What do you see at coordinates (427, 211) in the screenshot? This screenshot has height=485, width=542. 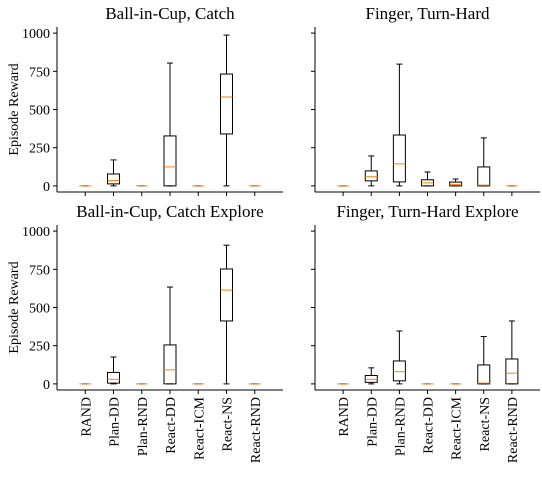 I see `panel-title: Finger, Turn-Hard Explore` at bounding box center [427, 211].